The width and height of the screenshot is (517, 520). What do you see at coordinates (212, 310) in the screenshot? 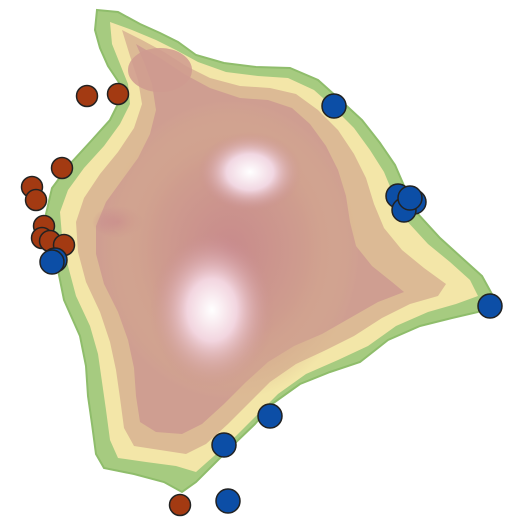
I see `south-summit` at bounding box center [212, 310].